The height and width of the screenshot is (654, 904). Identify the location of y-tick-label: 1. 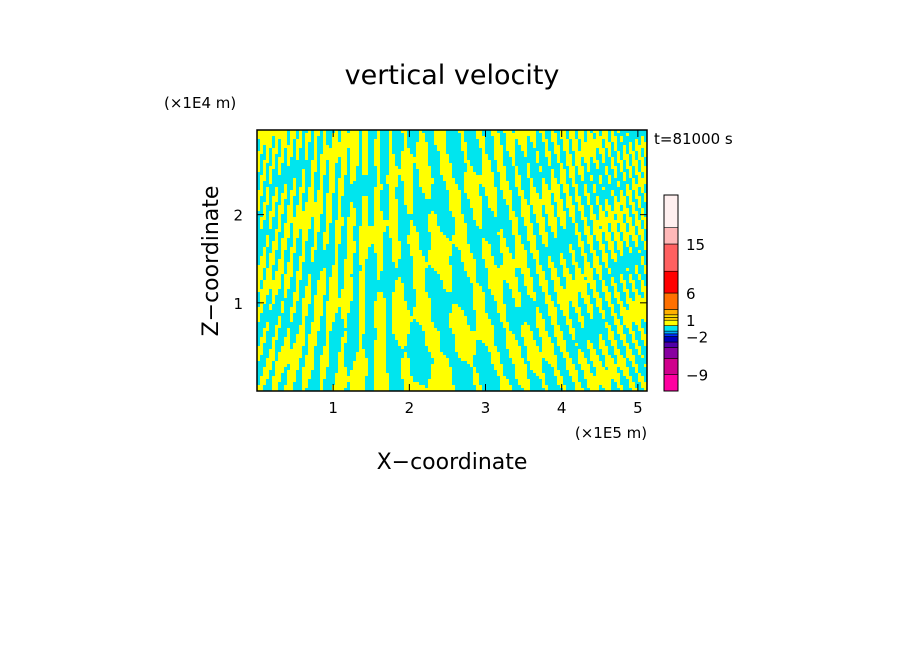
(238, 304).